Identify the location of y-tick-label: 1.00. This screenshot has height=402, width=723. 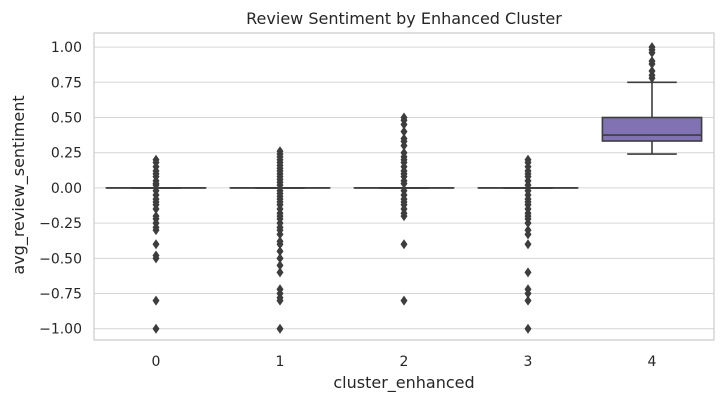
(66, 48).